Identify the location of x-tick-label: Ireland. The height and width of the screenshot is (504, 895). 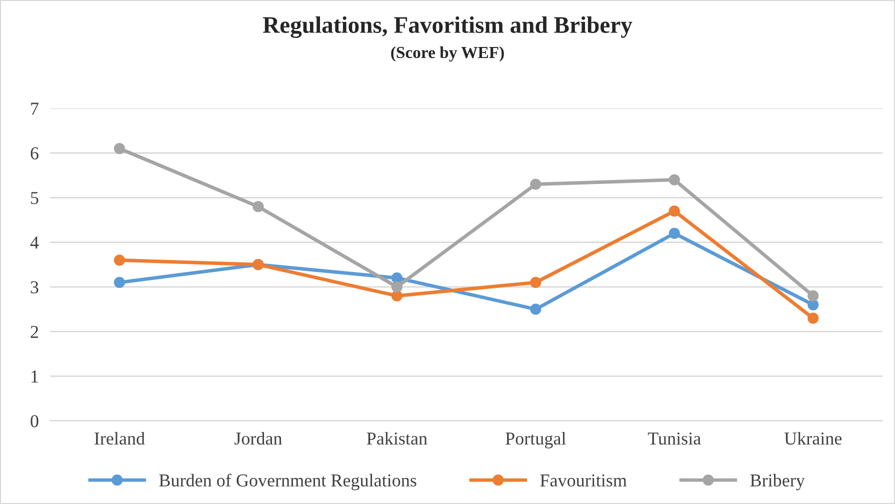
(119, 438).